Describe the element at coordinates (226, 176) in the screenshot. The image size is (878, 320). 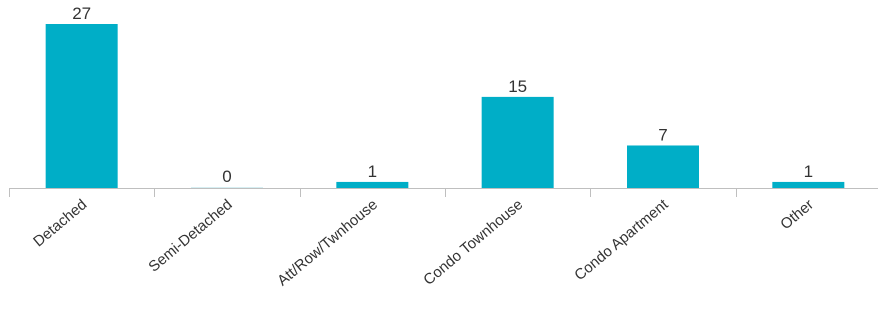
I see `data-label: 0` at that location.